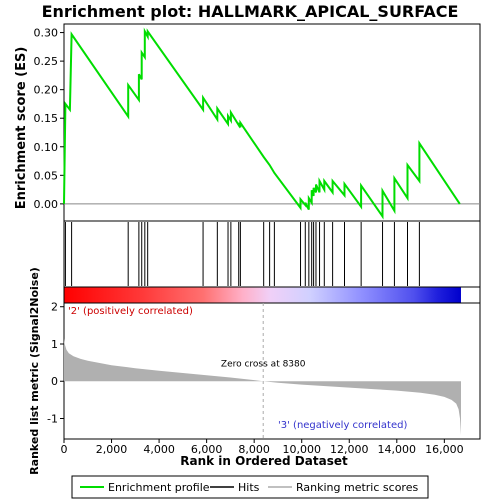 The image size is (500, 500). I want to click on es-y-tick-label: 0.25, so click(46, 61).